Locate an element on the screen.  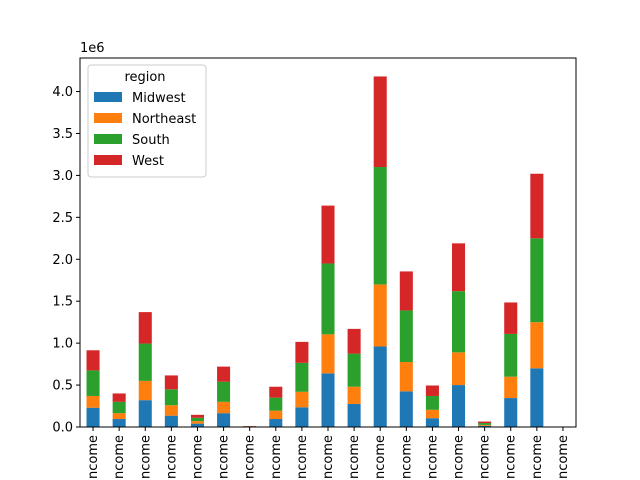
legend-swatch-northeast is located at coordinates (108, 118).